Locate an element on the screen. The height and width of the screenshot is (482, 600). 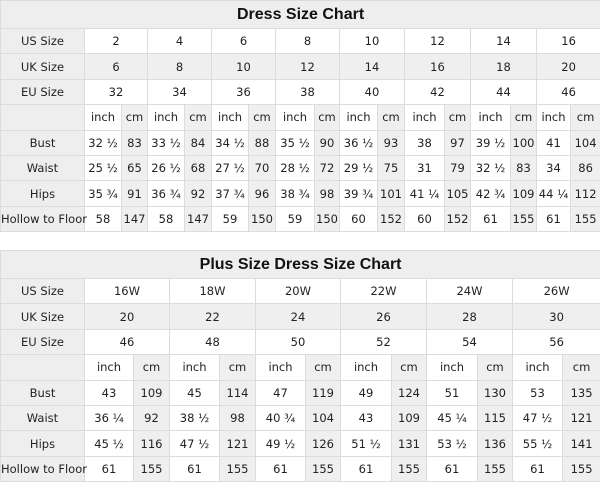
inch-cell: 53 is located at coordinates (538, 392).